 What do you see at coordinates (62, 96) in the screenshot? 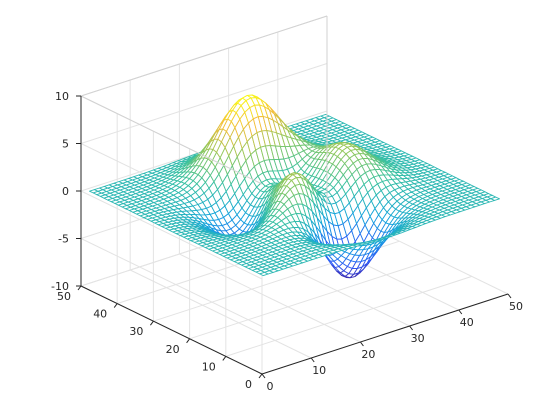
I see `z-tick-label: 10` at bounding box center [62, 96].